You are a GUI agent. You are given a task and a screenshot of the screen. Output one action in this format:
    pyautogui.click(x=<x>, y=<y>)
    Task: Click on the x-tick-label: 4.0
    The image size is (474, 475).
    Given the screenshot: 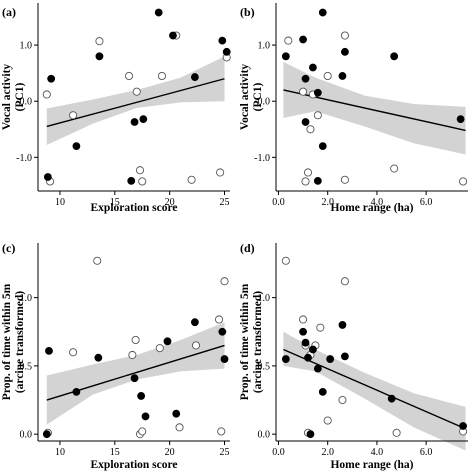 What is the action you would take?
    pyautogui.click(x=377, y=202)
    